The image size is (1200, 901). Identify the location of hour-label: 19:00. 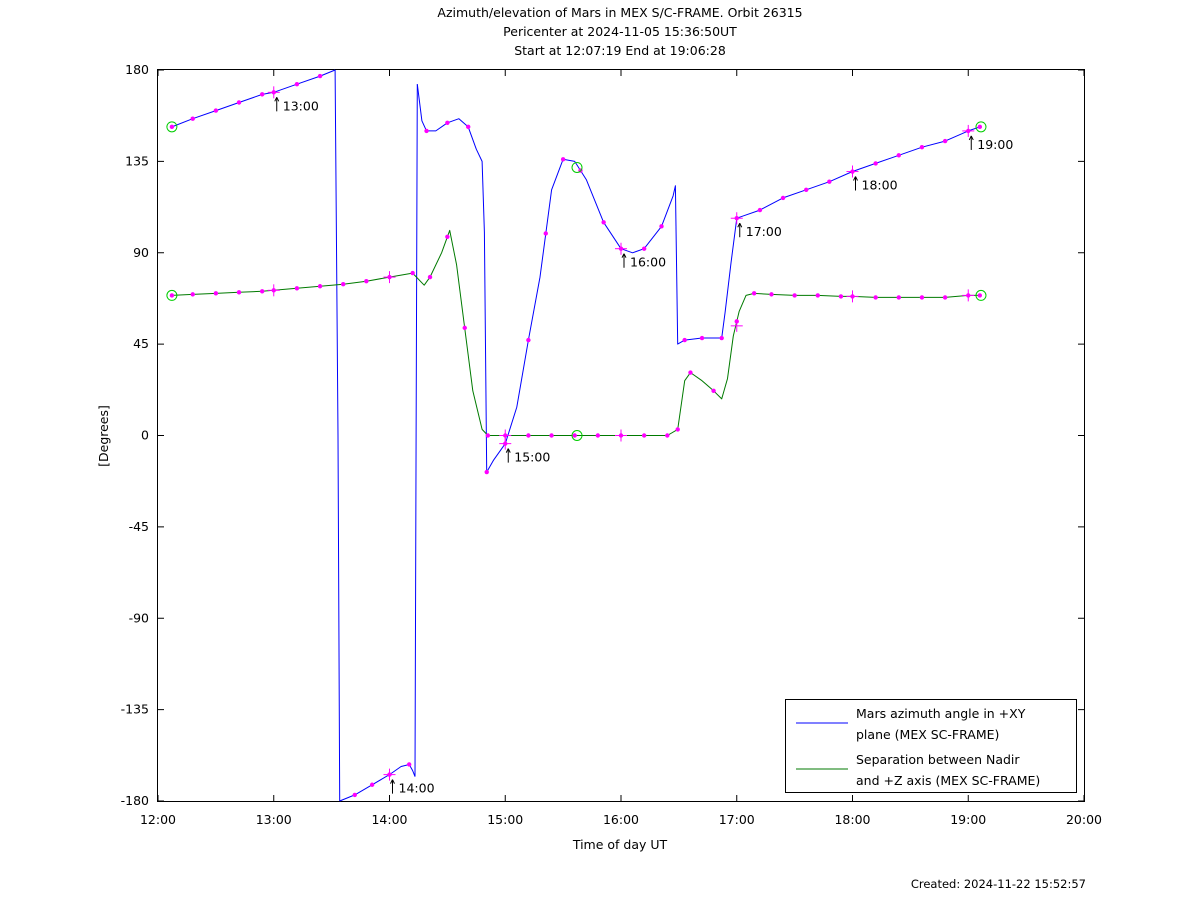
(995, 144).